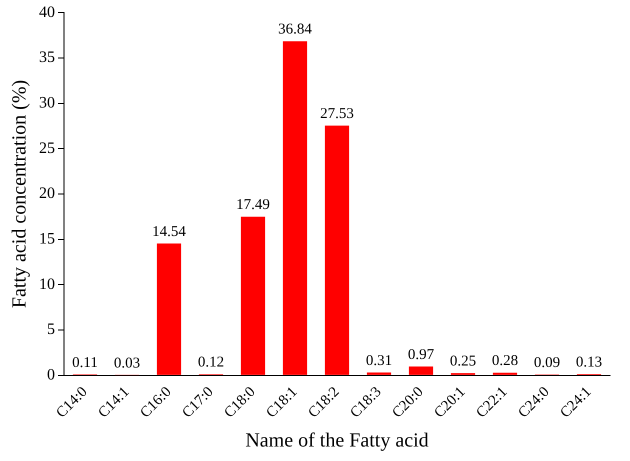 This screenshot has width=630, height=461. Describe the element at coordinates (47, 103) in the screenshot. I see `y-tick-label: 30` at that location.